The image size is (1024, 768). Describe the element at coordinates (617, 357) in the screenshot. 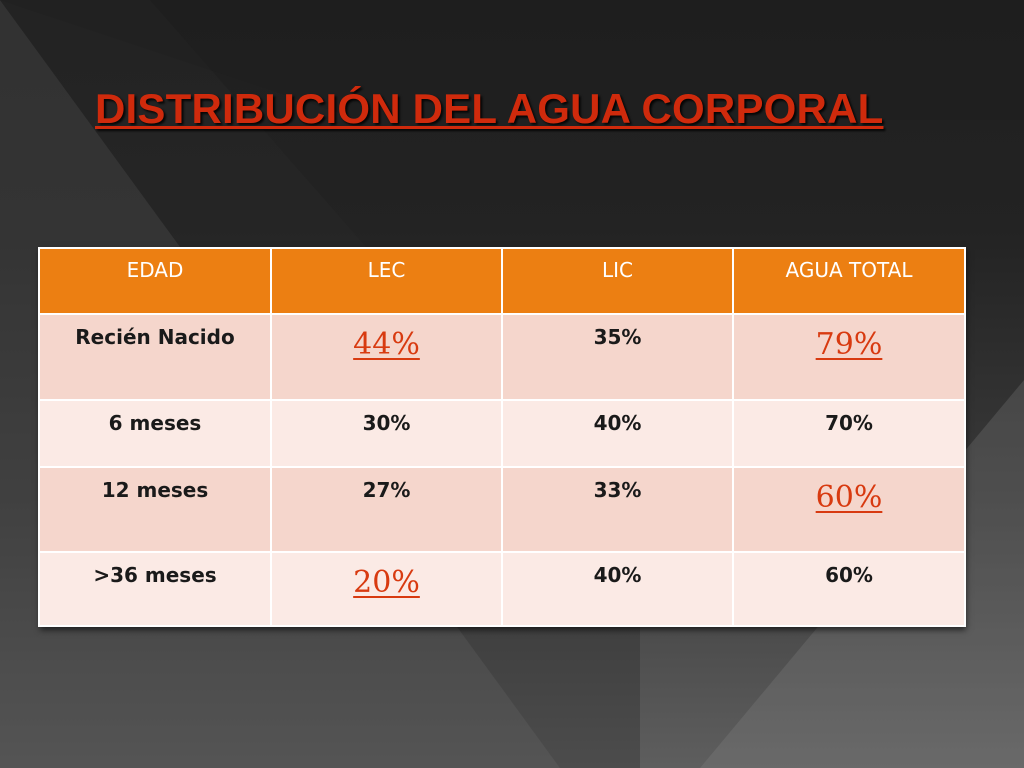

I see `cell-lic: 35%` at that location.